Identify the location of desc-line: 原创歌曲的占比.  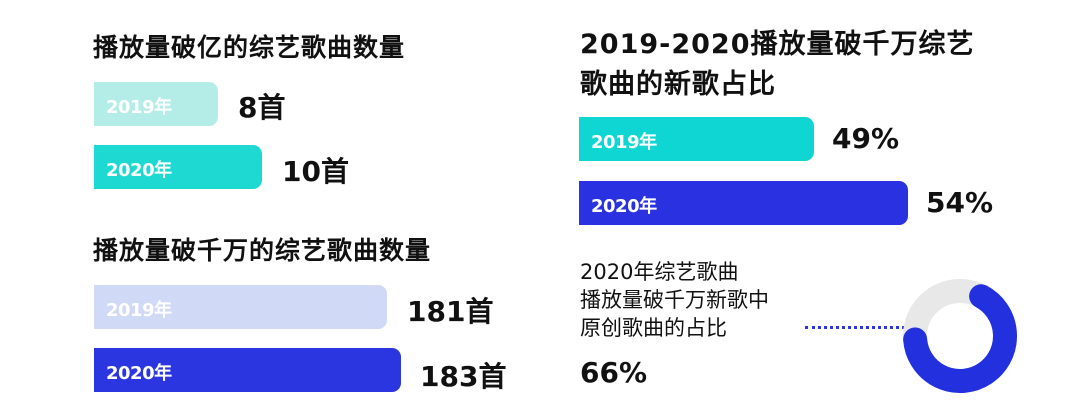
(653, 328).